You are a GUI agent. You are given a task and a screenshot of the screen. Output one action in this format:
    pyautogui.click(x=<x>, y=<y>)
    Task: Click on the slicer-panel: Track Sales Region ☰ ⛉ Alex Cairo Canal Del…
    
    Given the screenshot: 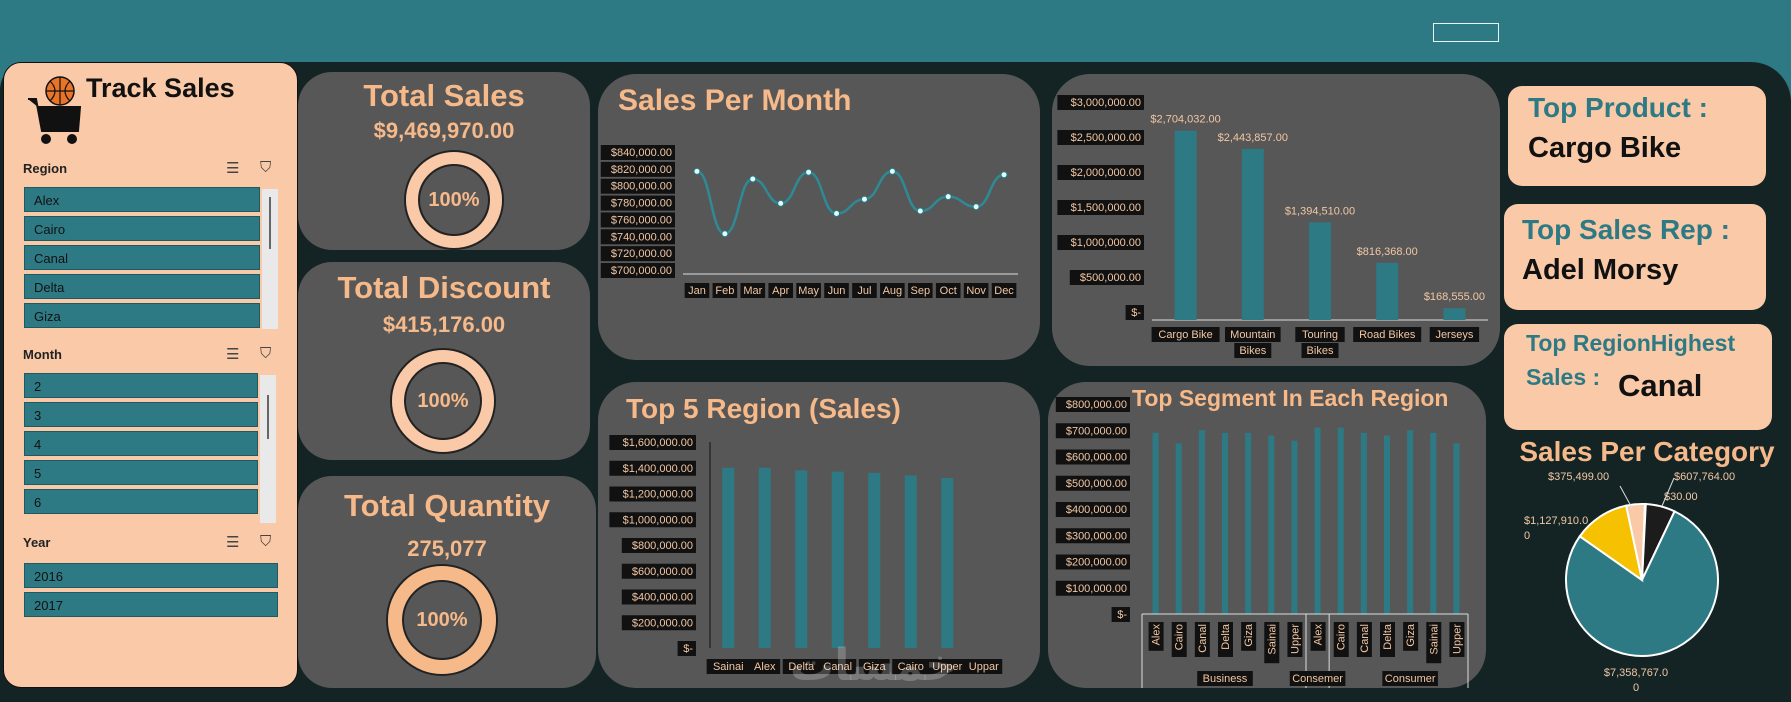 What is the action you would take?
    pyautogui.click(x=150, y=375)
    